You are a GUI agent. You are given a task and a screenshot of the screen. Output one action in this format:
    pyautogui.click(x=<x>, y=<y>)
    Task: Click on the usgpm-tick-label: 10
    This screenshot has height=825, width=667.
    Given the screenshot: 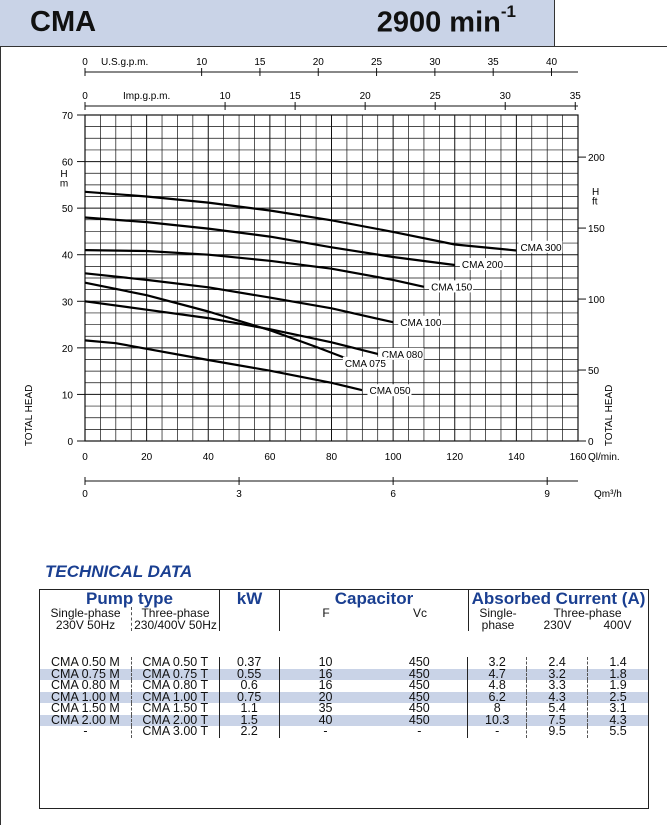 What is the action you would take?
    pyautogui.click(x=202, y=62)
    